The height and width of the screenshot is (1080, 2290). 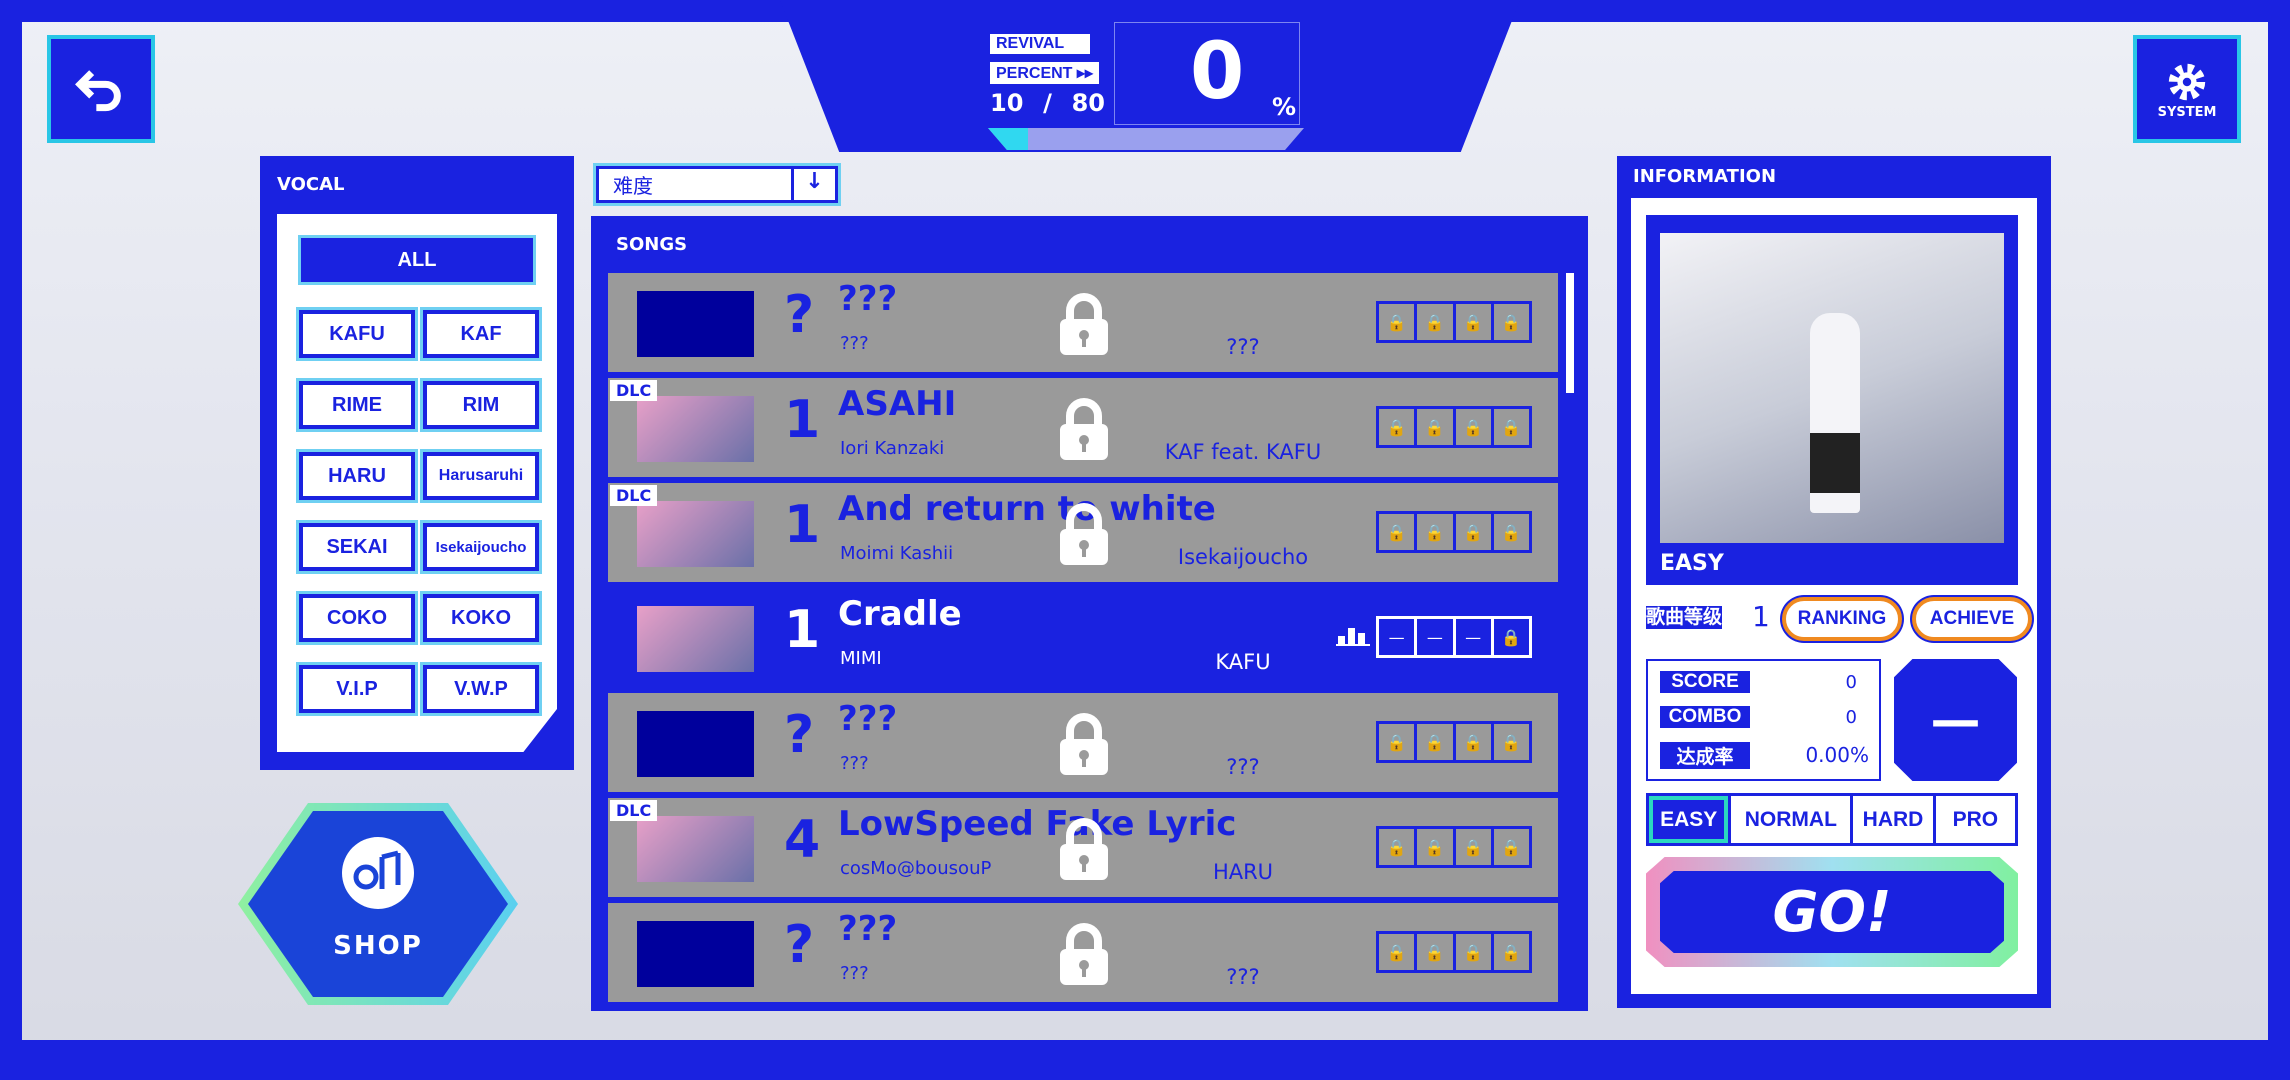 I want to click on vocal-filter-kafu: KAFU, so click(x=357, y=334).